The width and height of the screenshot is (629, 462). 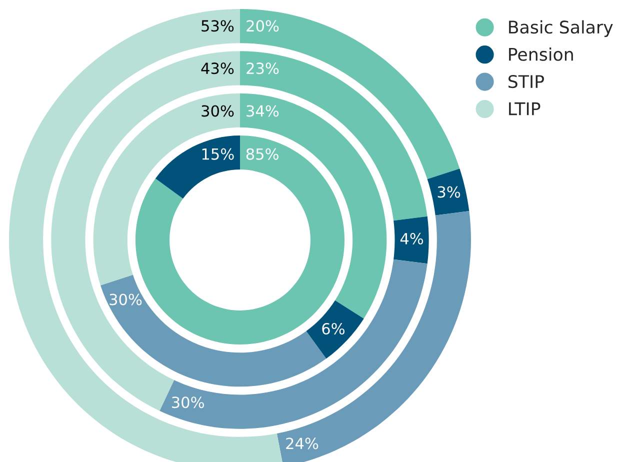 I want to click on data-label: 15%, so click(x=218, y=154).